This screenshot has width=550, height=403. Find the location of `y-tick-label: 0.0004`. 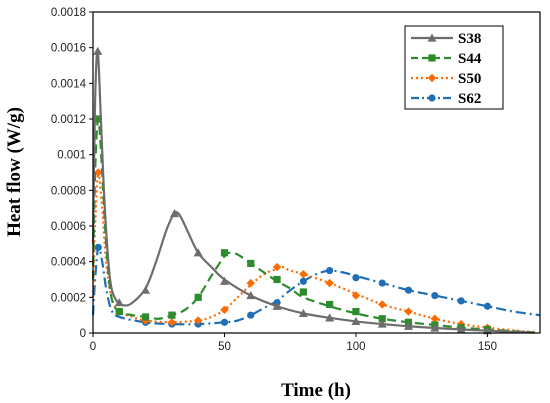

y-tick-label: 0.0004 is located at coordinates (69, 263).